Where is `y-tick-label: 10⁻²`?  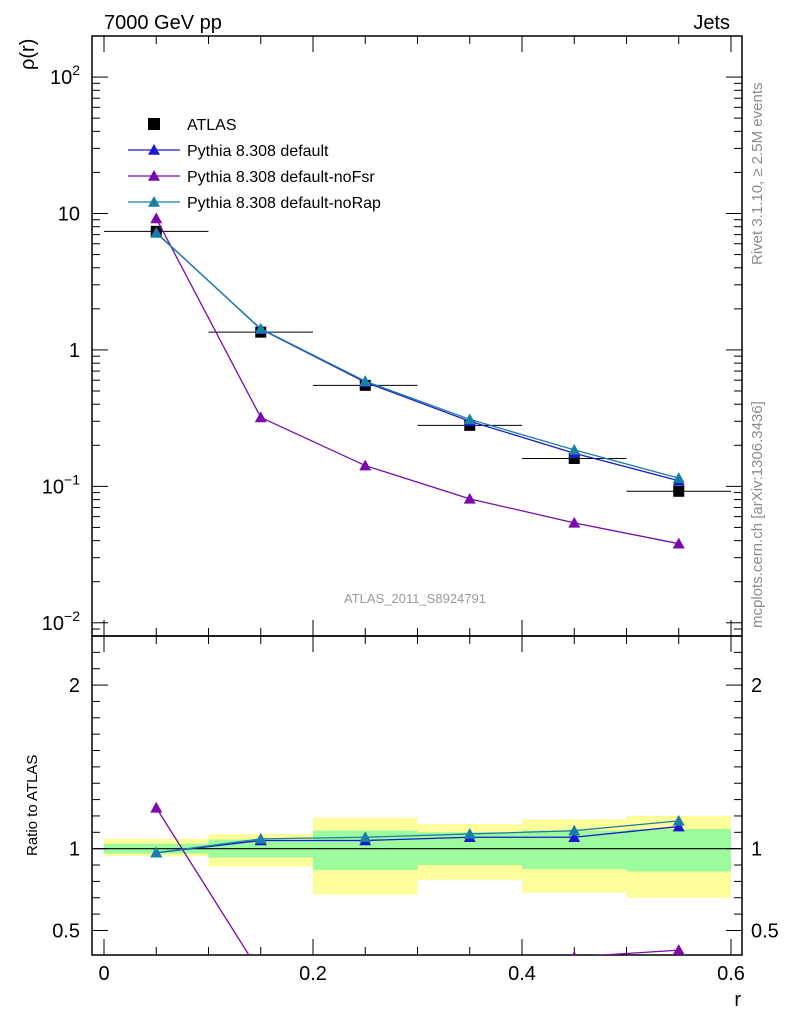 y-tick-label: 10⁻² is located at coordinates (61, 621).